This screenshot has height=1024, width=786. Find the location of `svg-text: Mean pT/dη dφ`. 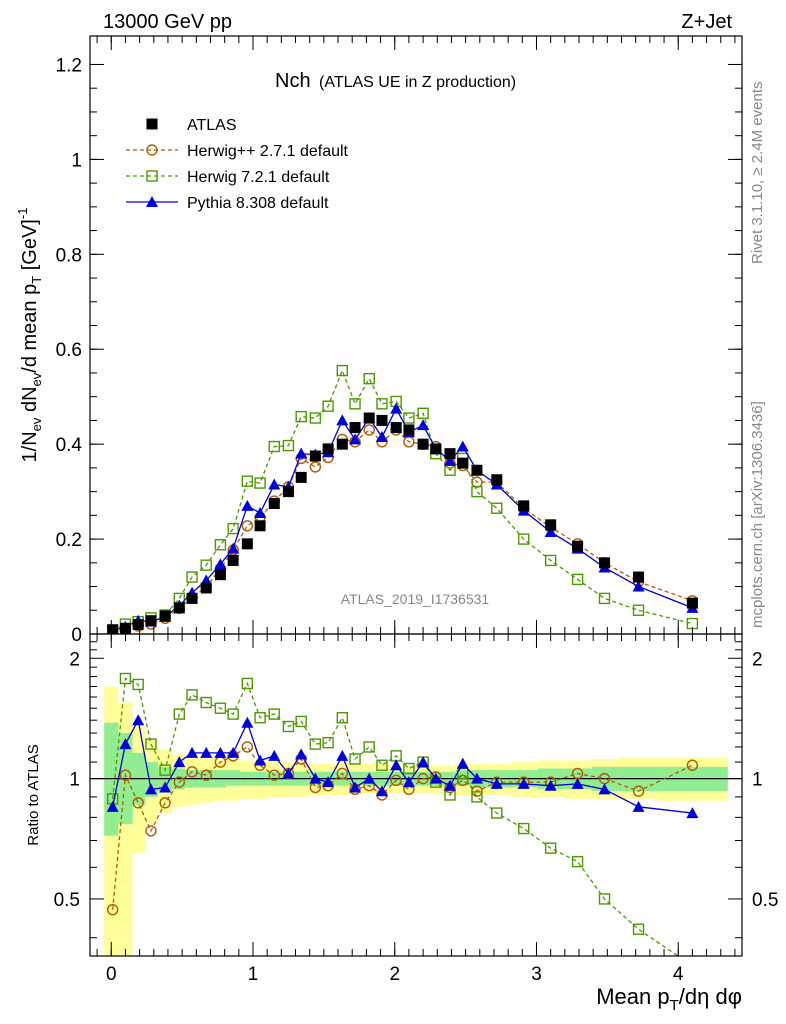

svg-text: Mean pT/dη dφ is located at coordinates (669, 999).